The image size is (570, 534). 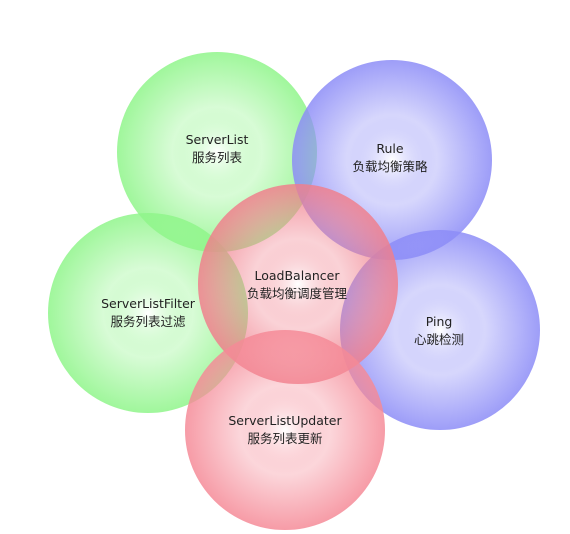 What do you see at coordinates (148, 321) in the screenshot?
I see `node-subtitle: 服务列表过滤` at bounding box center [148, 321].